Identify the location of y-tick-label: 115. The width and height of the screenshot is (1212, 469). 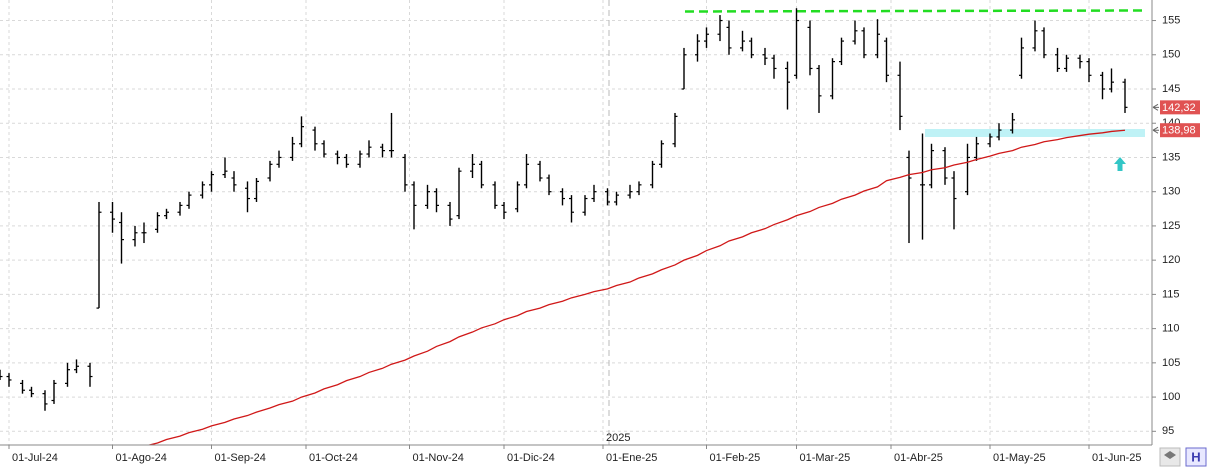
(1171, 294).